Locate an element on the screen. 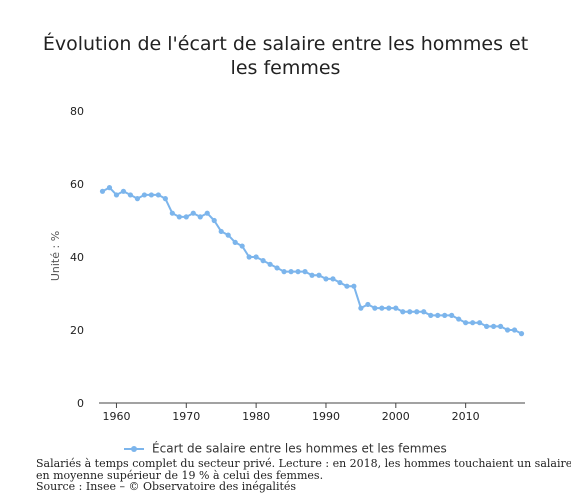 Image resolution: width=571 pixels, height=503 pixels. x-tick-label: 1990 is located at coordinates (326, 416).